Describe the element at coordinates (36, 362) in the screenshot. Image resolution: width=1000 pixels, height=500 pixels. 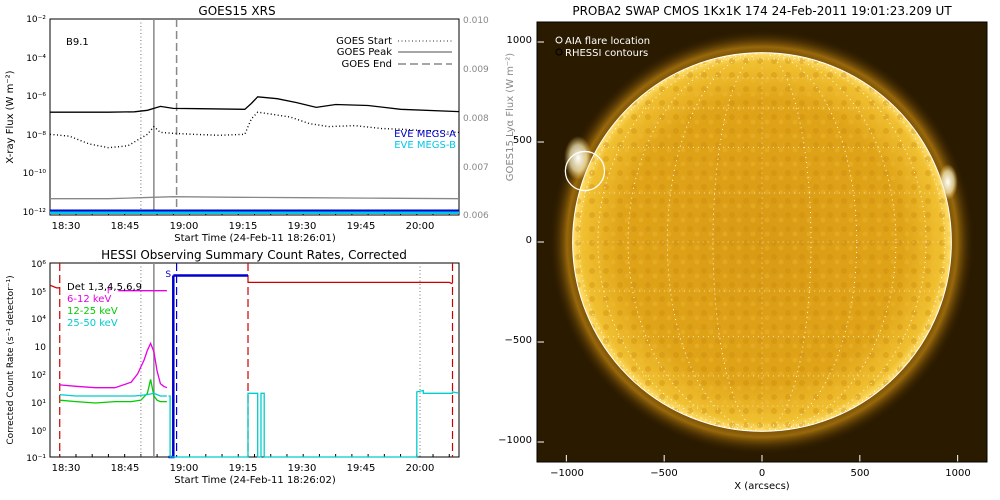
I see `hessi-y-ticks: 10⁶ 10⁵ 10⁴ 10⁳ 10² 10¹ 10⁰ 10⁻¹` at that location.